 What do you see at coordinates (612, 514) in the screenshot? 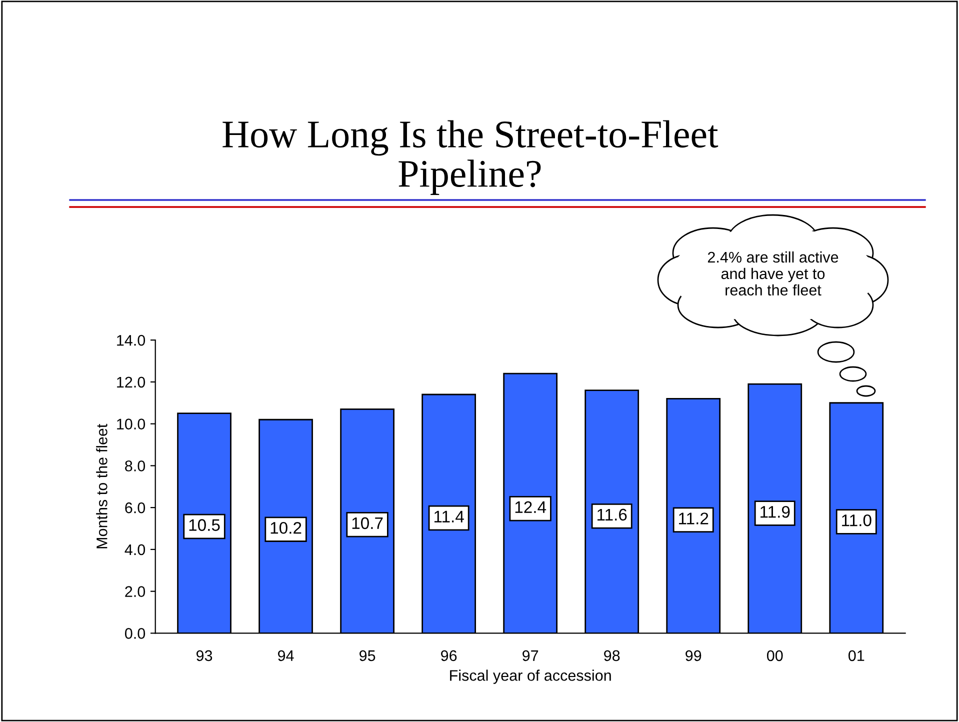
I see `data-label: 11.6` at bounding box center [612, 514].